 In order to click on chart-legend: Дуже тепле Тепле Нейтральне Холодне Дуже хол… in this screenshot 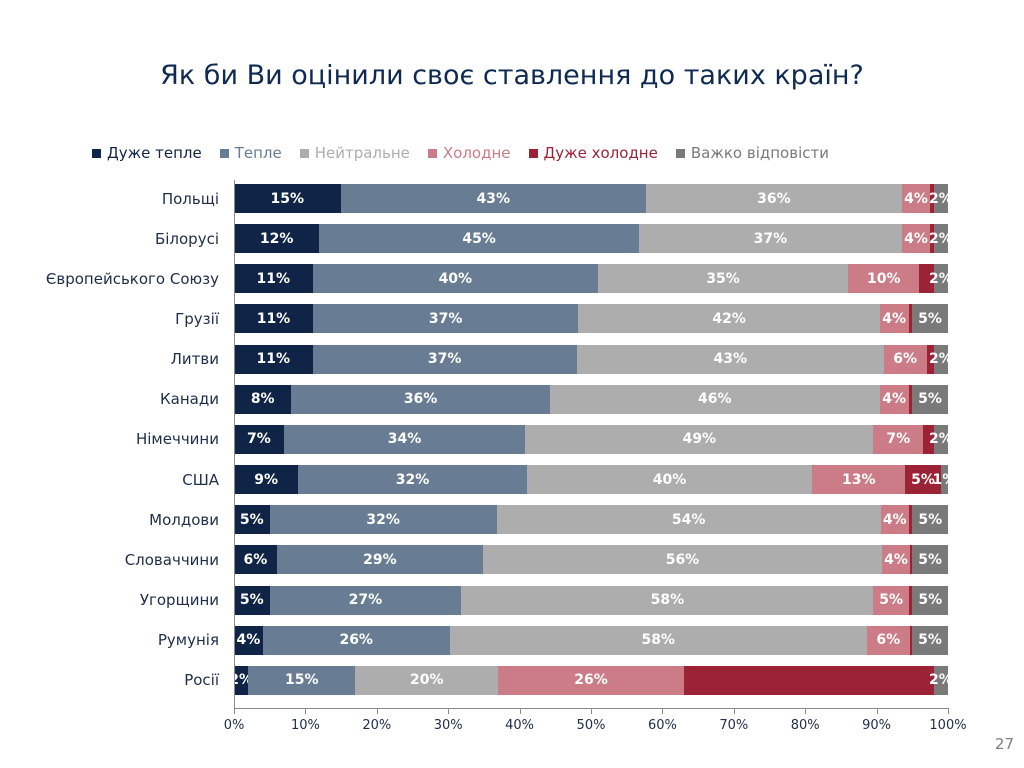, I will do `click(469, 153)`.